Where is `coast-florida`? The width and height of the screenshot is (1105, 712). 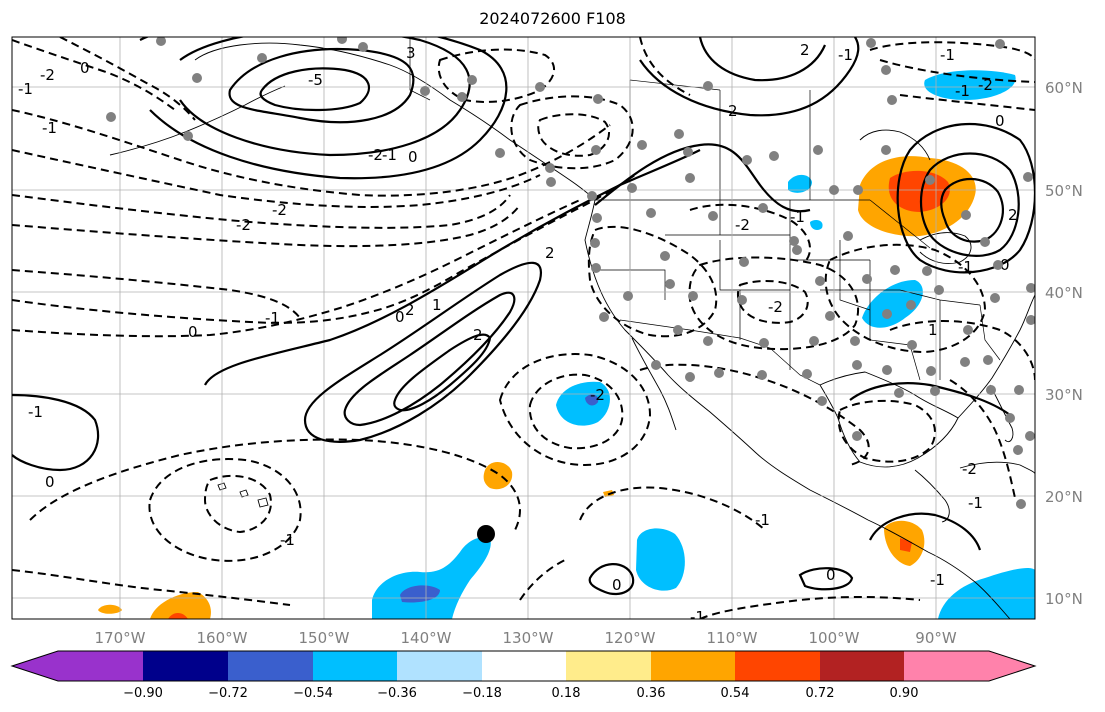
coast-florida is located at coordinates (1001, 413).